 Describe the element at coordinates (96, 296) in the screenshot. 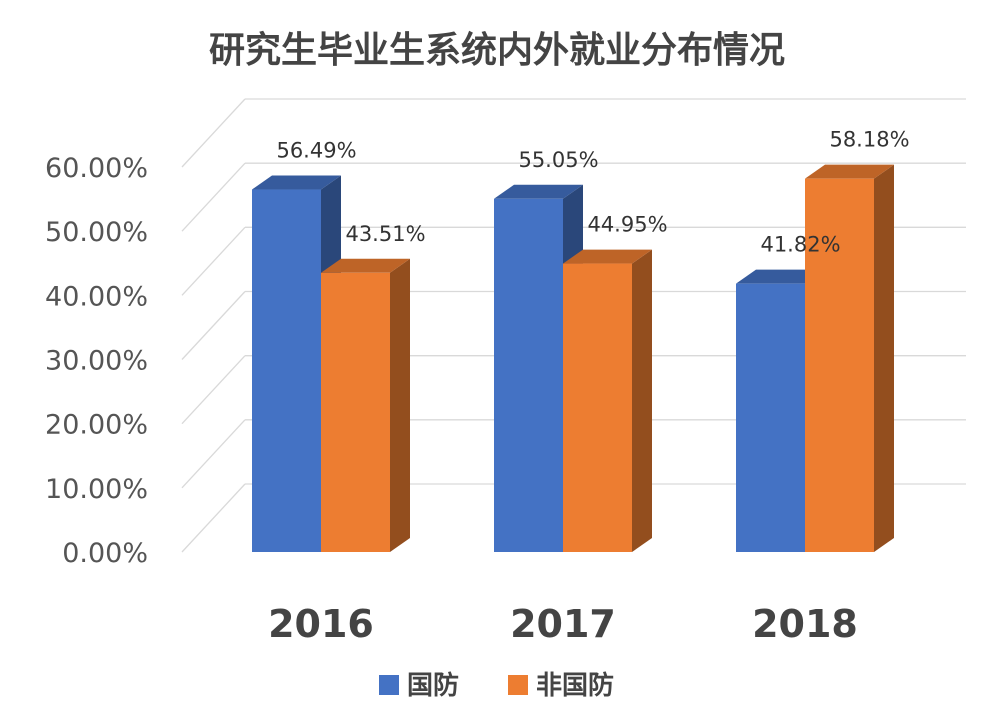

I see `y-tick-label: 40.00%` at that location.